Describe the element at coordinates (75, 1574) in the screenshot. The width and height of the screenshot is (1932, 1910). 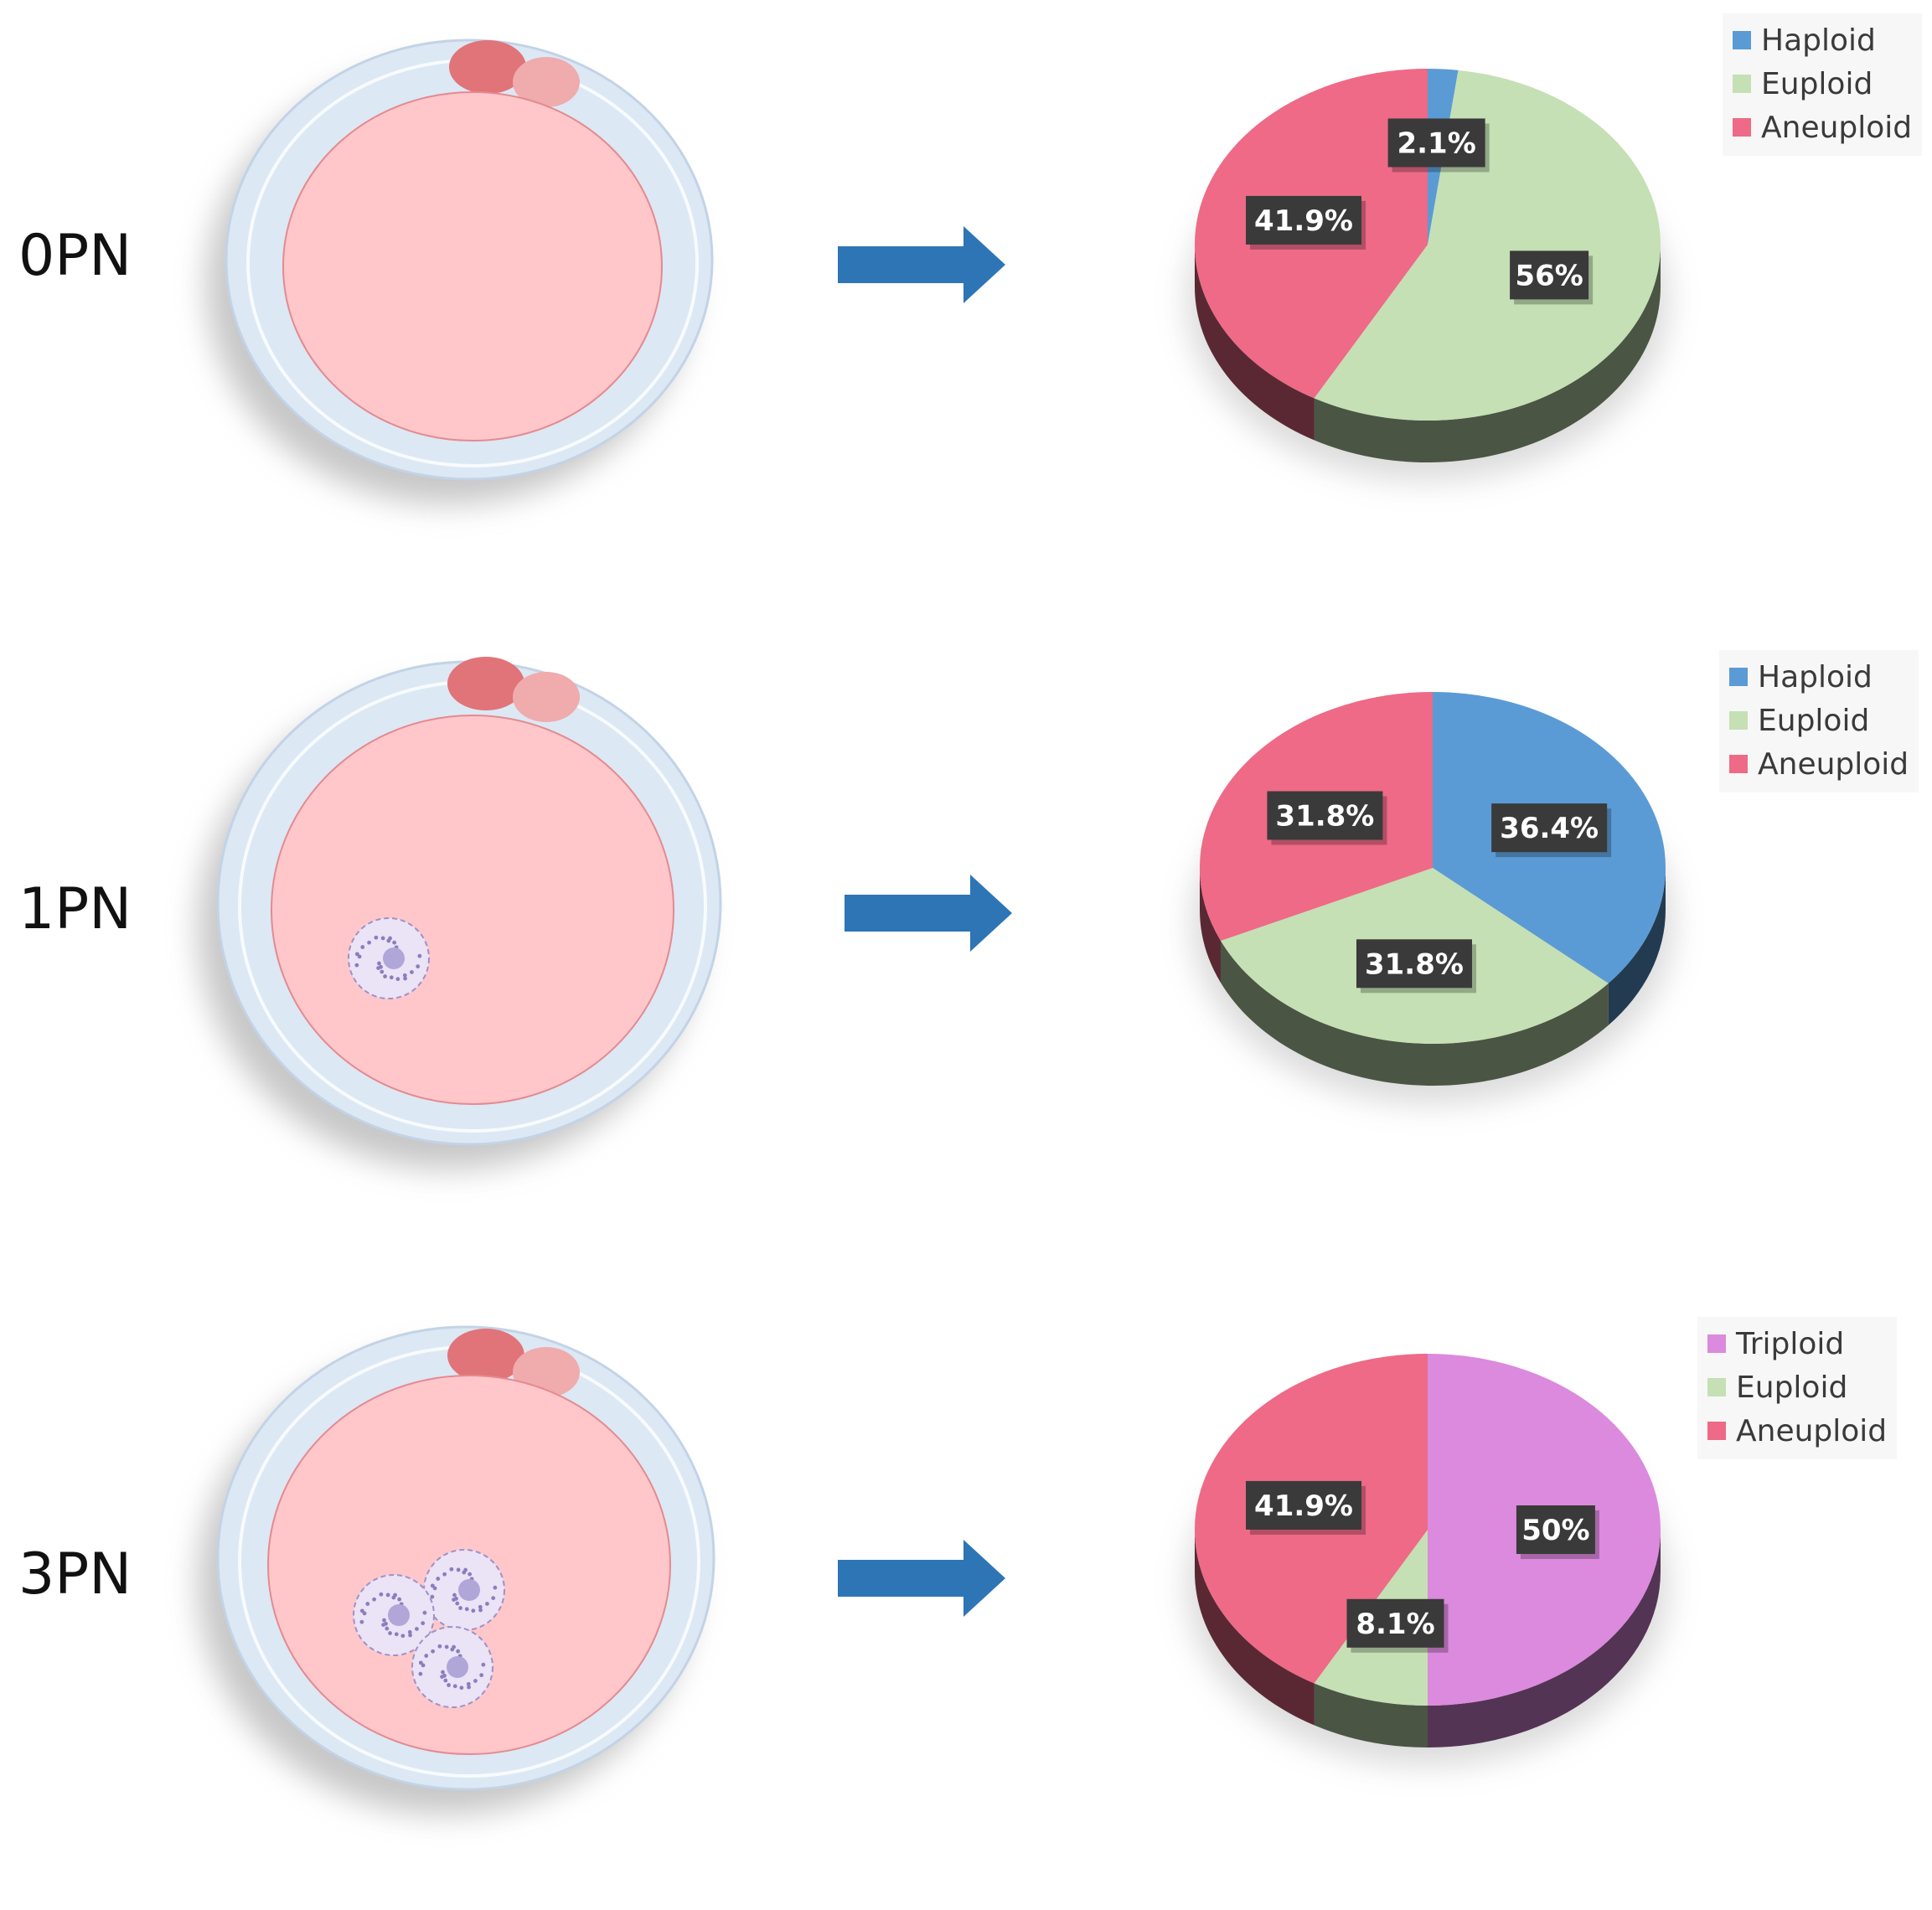
I see `stage-label: 3PN` at that location.